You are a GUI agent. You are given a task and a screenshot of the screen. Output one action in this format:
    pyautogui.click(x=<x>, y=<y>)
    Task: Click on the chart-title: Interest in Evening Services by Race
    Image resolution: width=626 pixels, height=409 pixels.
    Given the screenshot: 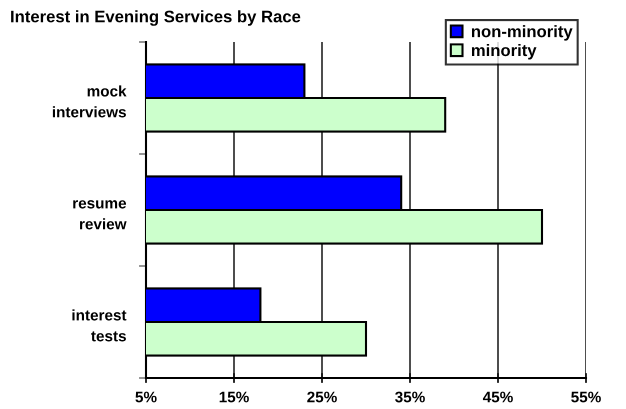 What is the action you would take?
    pyautogui.click(x=155, y=18)
    